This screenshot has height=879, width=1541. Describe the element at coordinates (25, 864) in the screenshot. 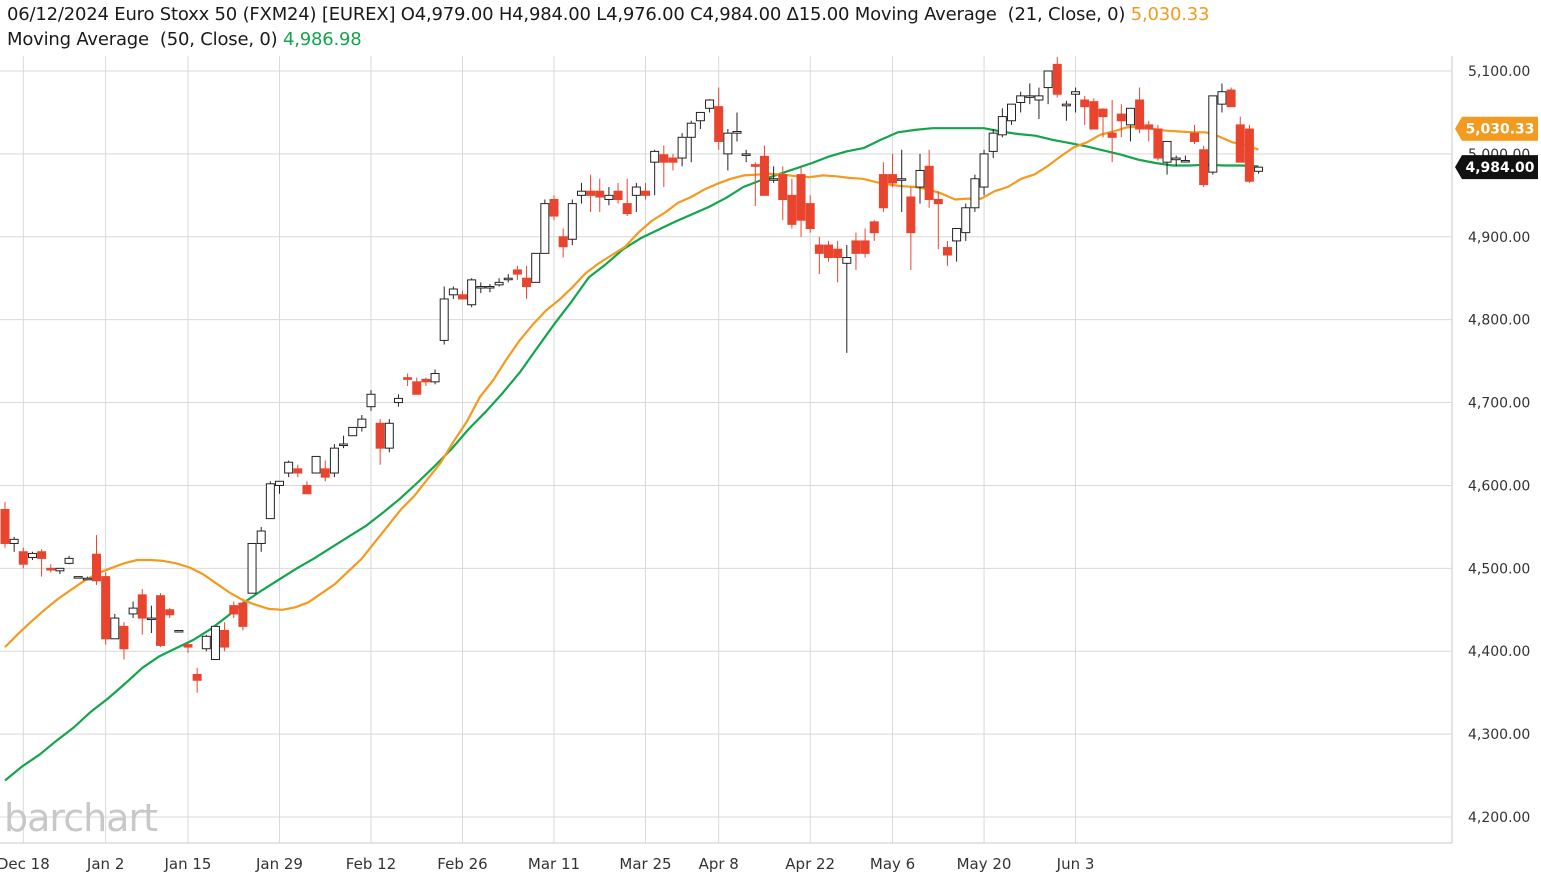

I see `x-tick-label: Dec 18` at that location.